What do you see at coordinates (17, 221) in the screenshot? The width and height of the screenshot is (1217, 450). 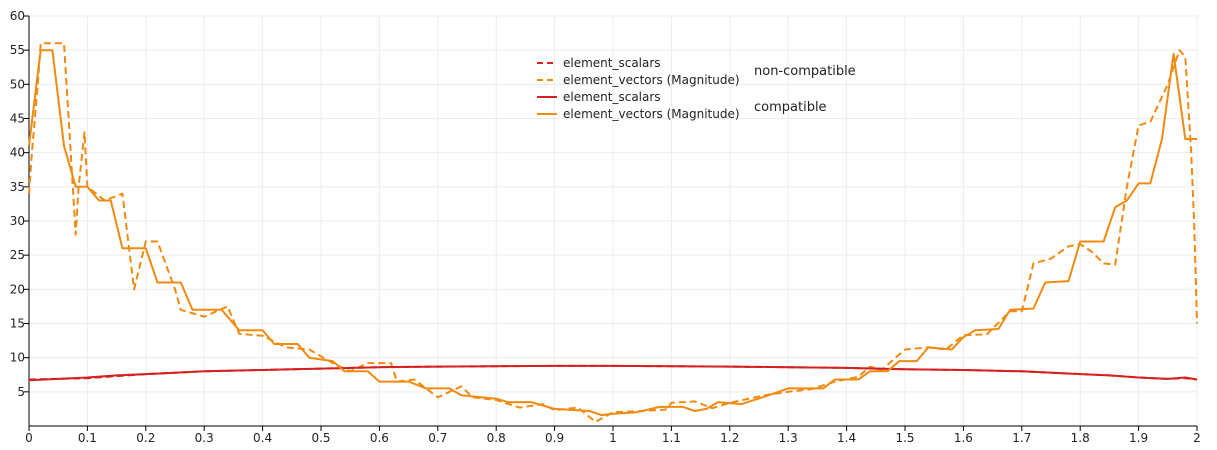 I see `y-tick-label: 30` at bounding box center [17, 221].